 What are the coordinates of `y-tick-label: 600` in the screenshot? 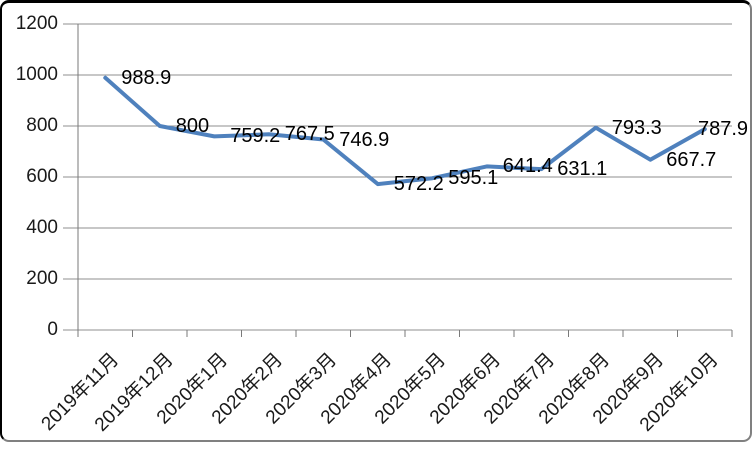 It's located at (42, 176).